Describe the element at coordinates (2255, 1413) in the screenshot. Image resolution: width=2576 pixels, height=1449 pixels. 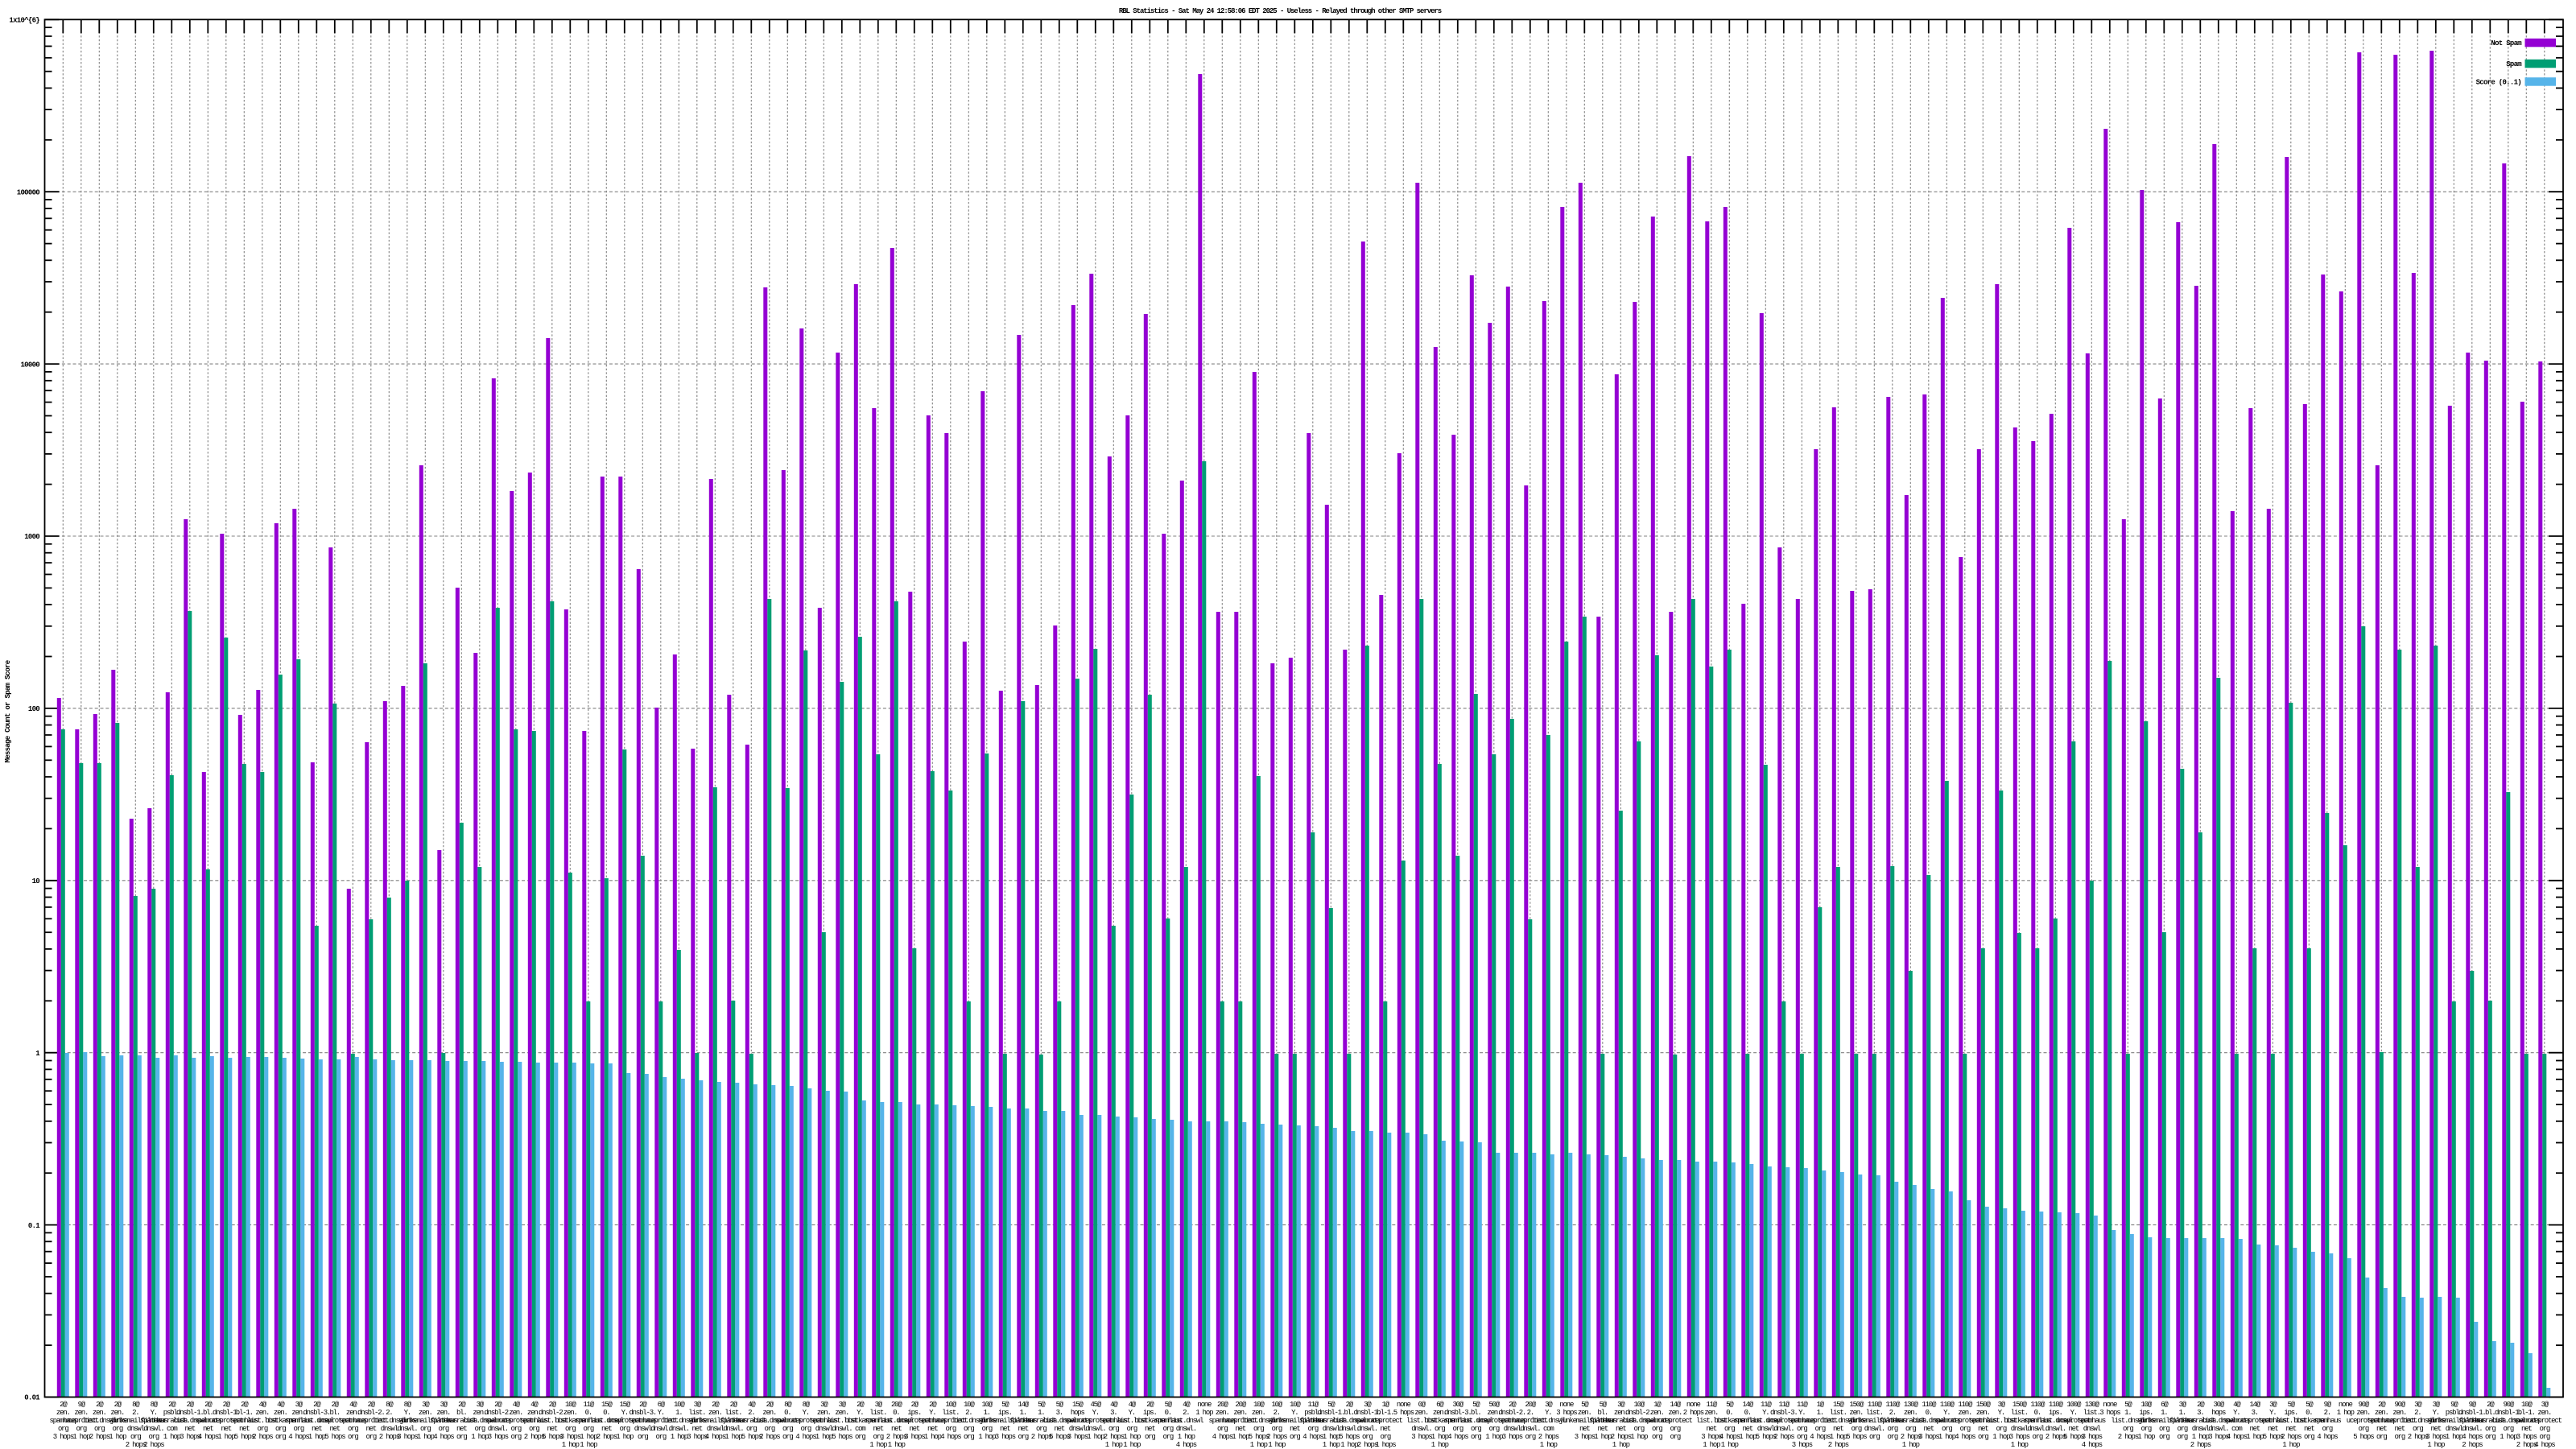
I see `svg-text: 3.` at that location.